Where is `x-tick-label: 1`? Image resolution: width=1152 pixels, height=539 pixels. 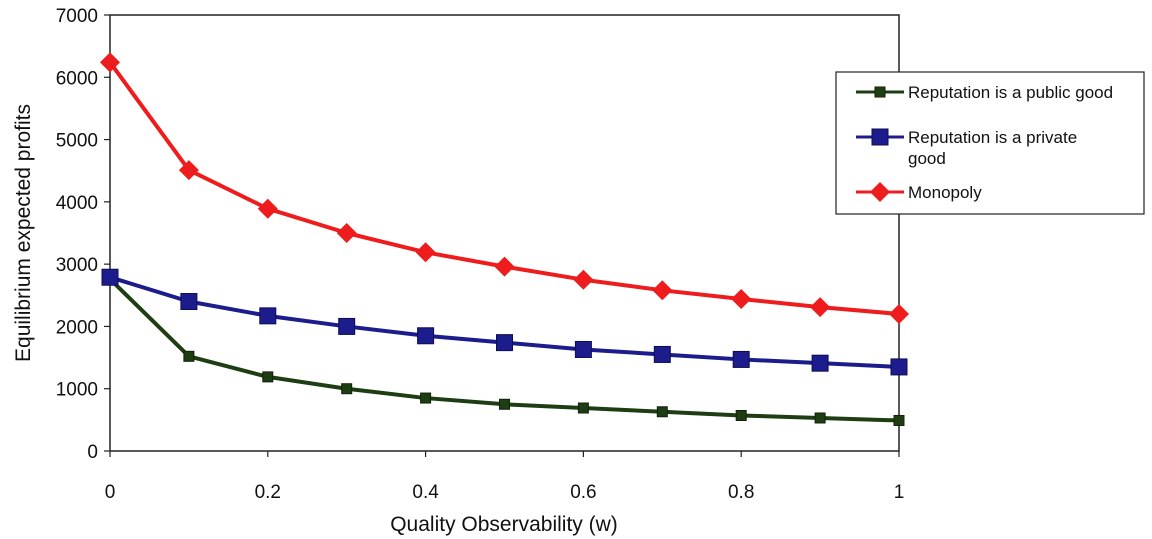 x-tick-label: 1 is located at coordinates (899, 492).